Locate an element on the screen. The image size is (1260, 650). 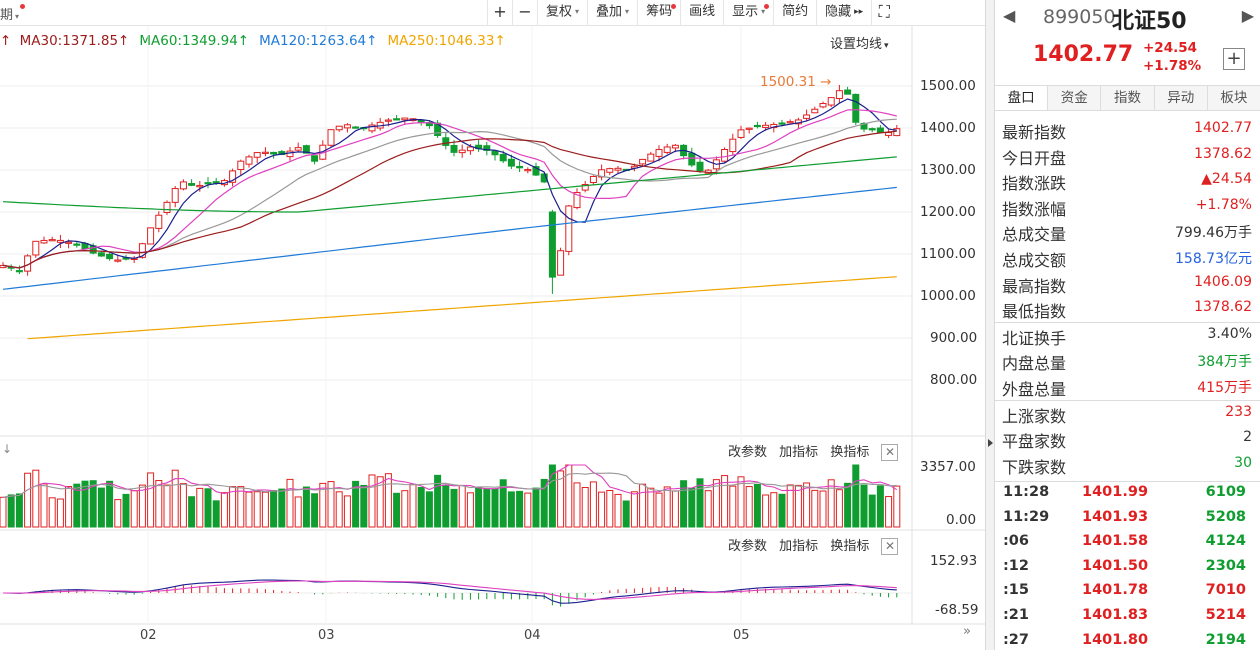
ma250-line is located at coordinates (462, 308).